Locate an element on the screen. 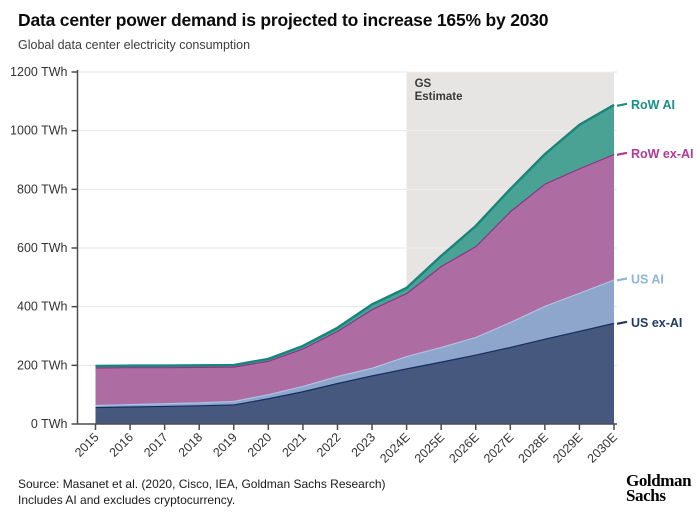  x-tick-label-2017: 2017 is located at coordinates (156, 445).